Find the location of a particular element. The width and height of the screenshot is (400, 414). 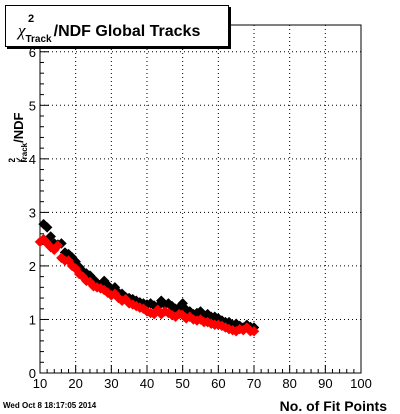

x-tick-label: 70 is located at coordinates (254, 383).